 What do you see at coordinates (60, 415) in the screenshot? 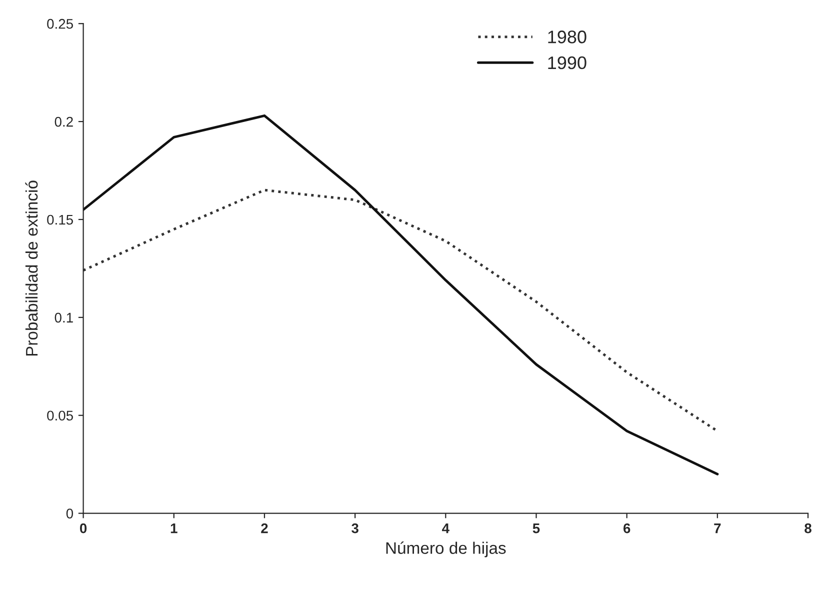
I see `y-tick-label: 0.05` at bounding box center [60, 415].